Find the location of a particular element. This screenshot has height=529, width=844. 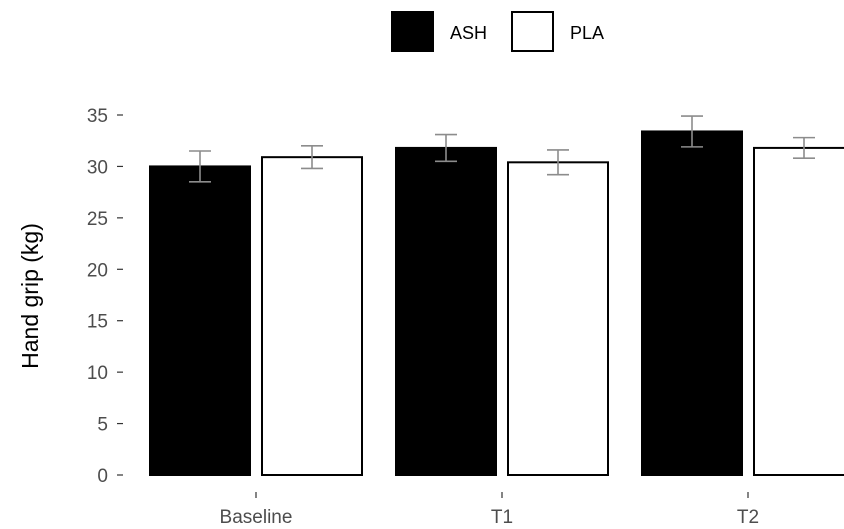

y-tick-label: 20 is located at coordinates (97, 270).